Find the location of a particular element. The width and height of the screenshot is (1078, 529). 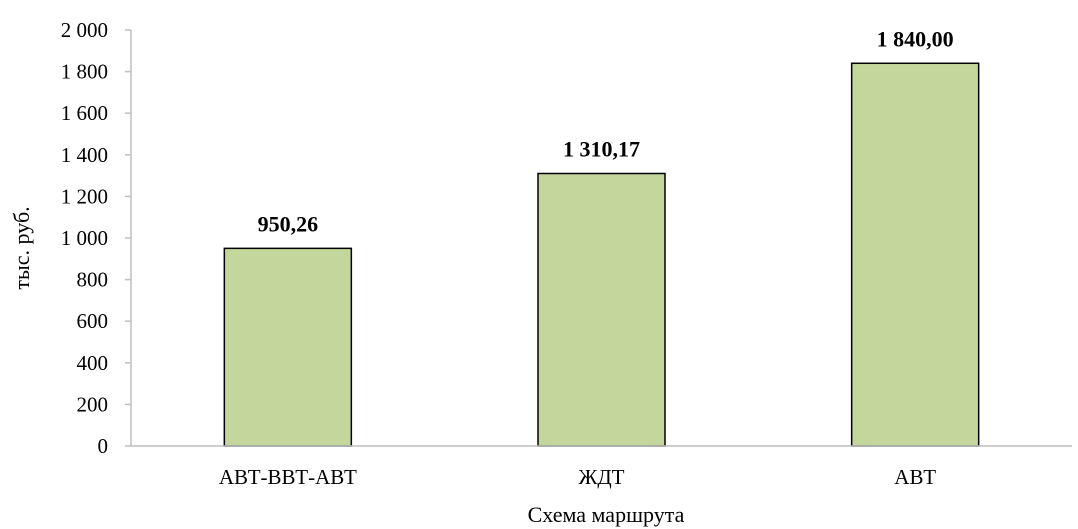

x-category-label: АВТ is located at coordinates (915, 477).